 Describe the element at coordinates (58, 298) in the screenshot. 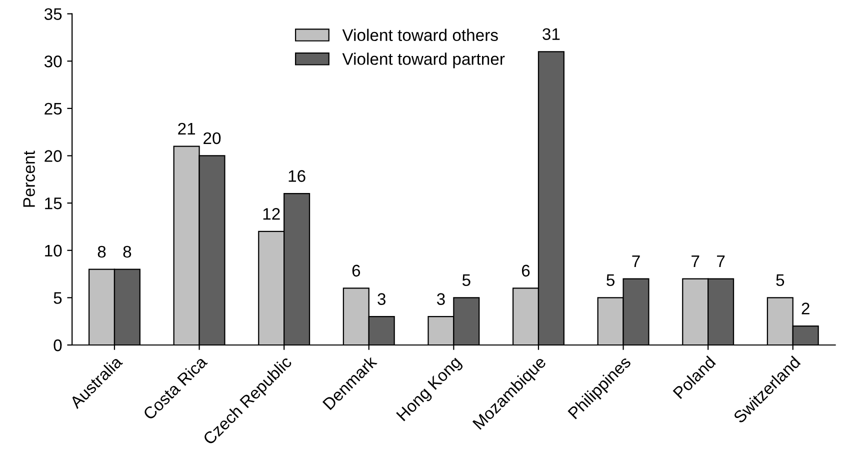

I see `y-tick-label: 5` at that location.